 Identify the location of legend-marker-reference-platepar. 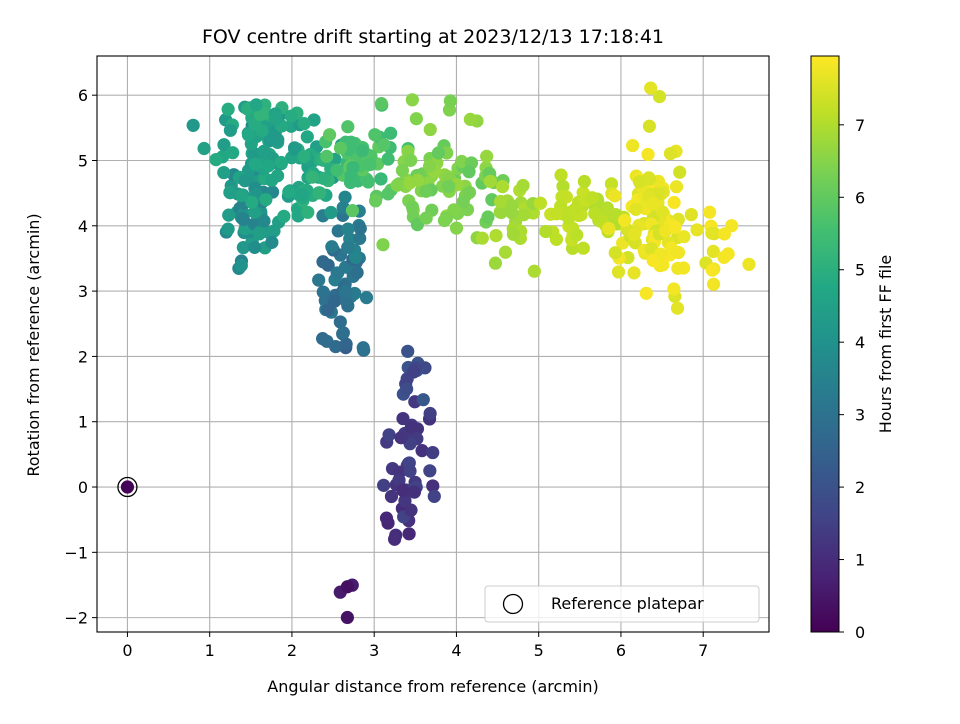
(513, 604).